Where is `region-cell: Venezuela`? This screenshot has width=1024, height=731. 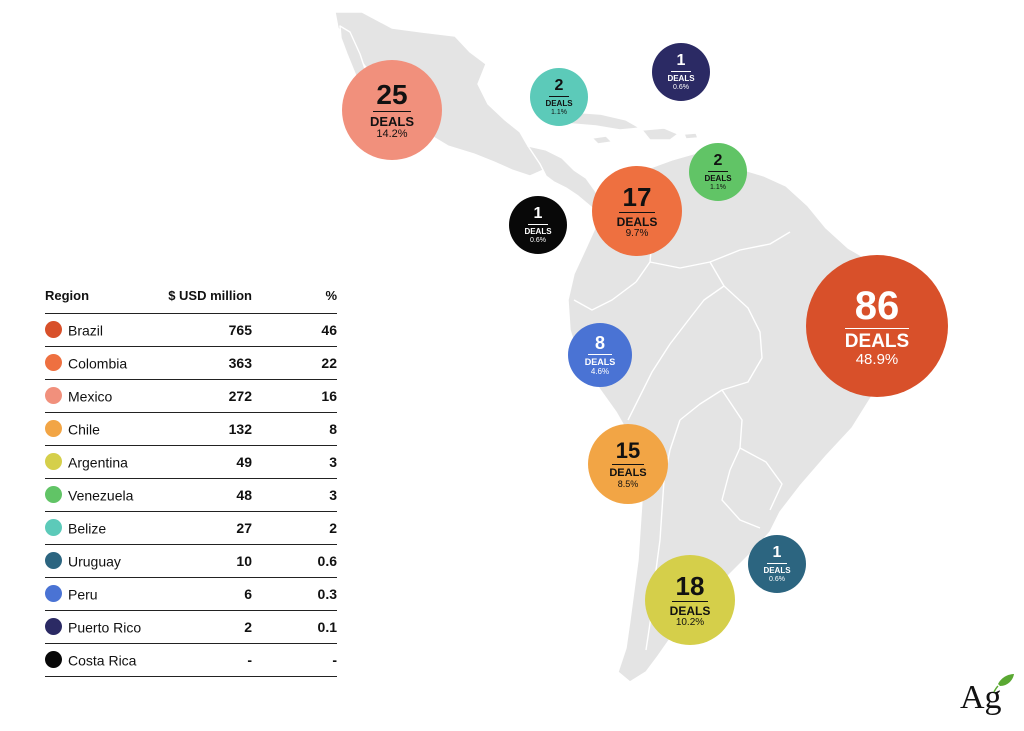 region-cell: Venezuela is located at coordinates (101, 495).